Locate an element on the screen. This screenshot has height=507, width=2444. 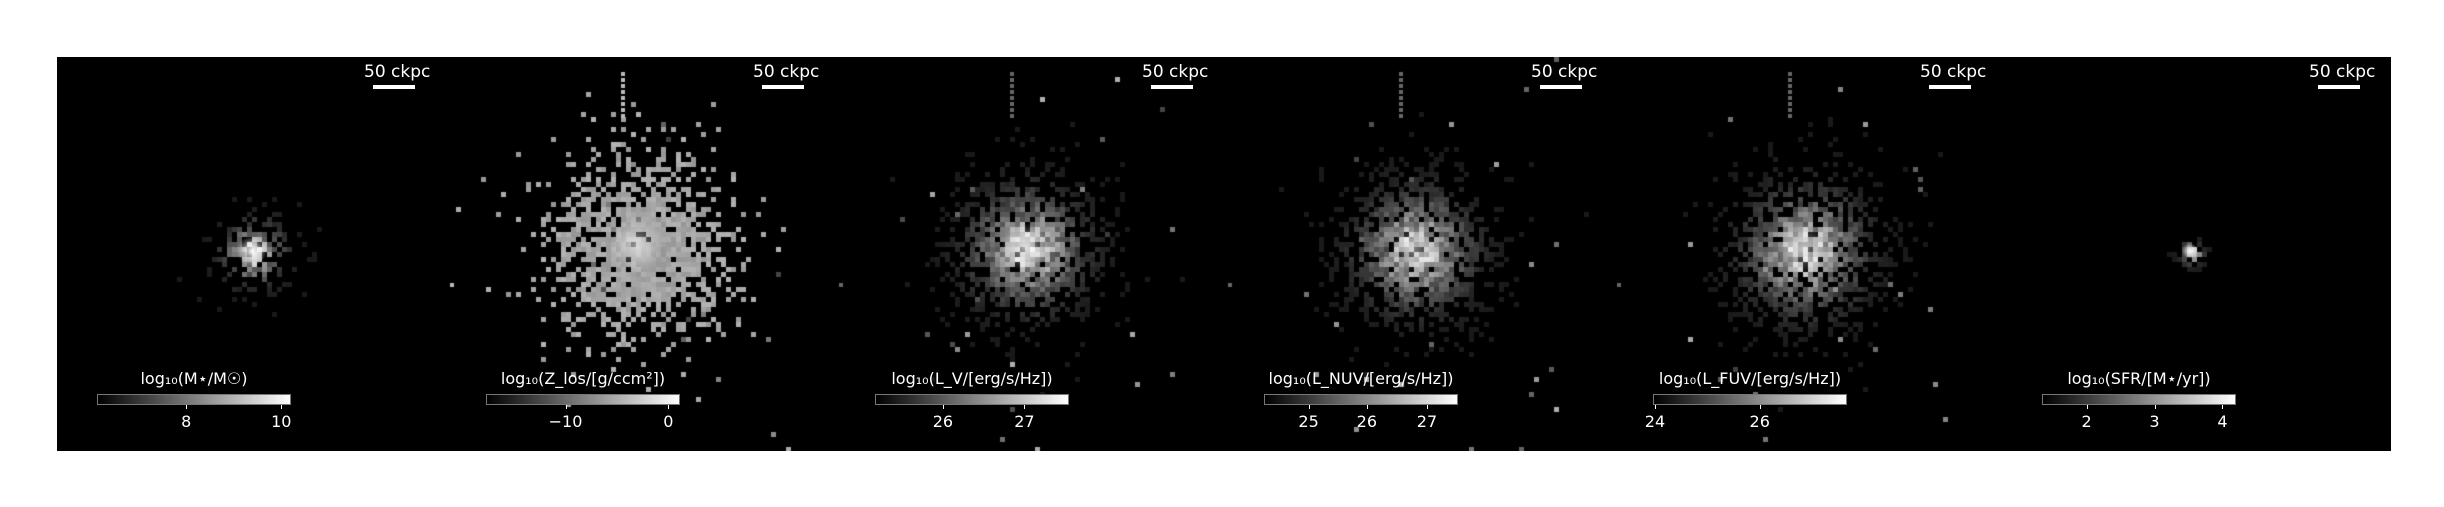
colorbar-ticks: 25 26 27 is located at coordinates (1361, 420).